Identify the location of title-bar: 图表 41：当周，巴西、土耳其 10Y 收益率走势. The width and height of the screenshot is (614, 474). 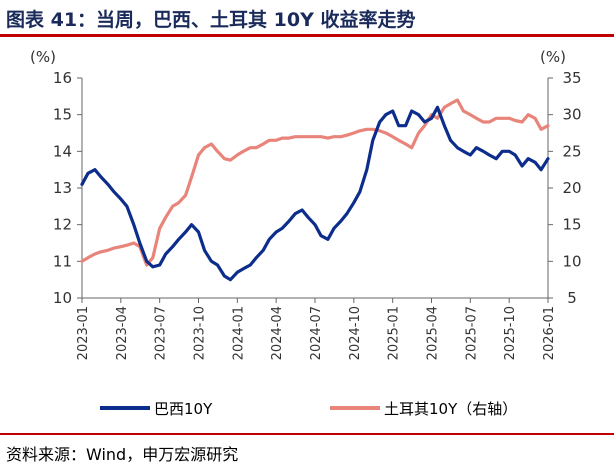
(307, 19).